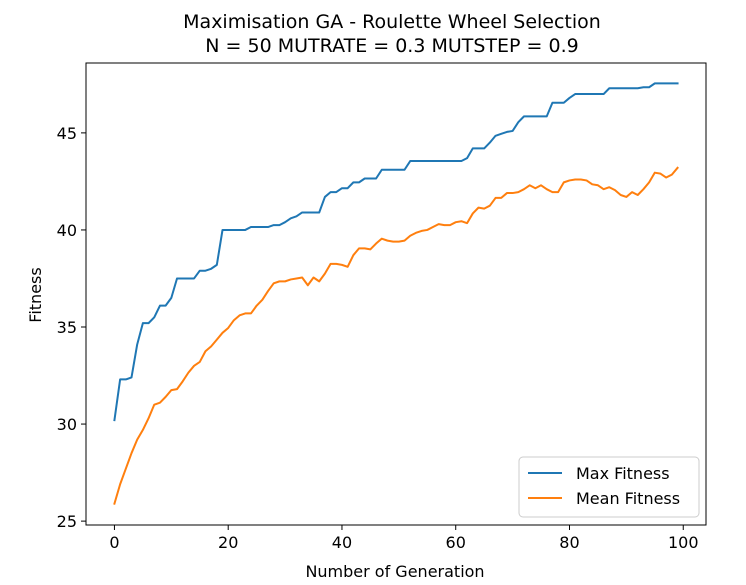 The width and height of the screenshot is (746, 585). I want to click on x-axis: 0 20 40 60 80 100, so click(404, 538).